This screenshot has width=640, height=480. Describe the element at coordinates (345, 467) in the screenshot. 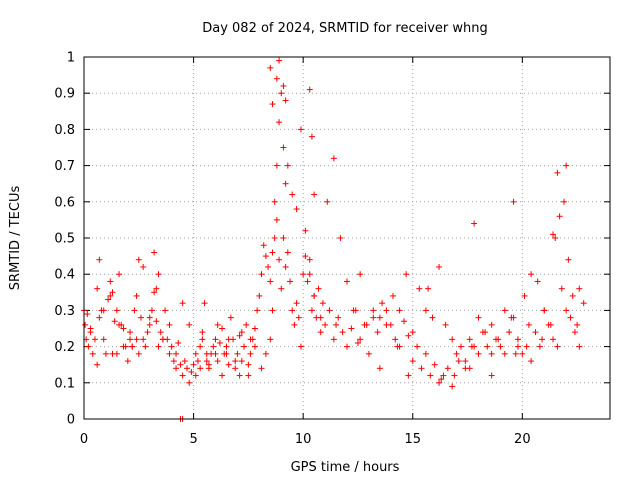

I see `x-axis-label: GPS time / hours` at that location.